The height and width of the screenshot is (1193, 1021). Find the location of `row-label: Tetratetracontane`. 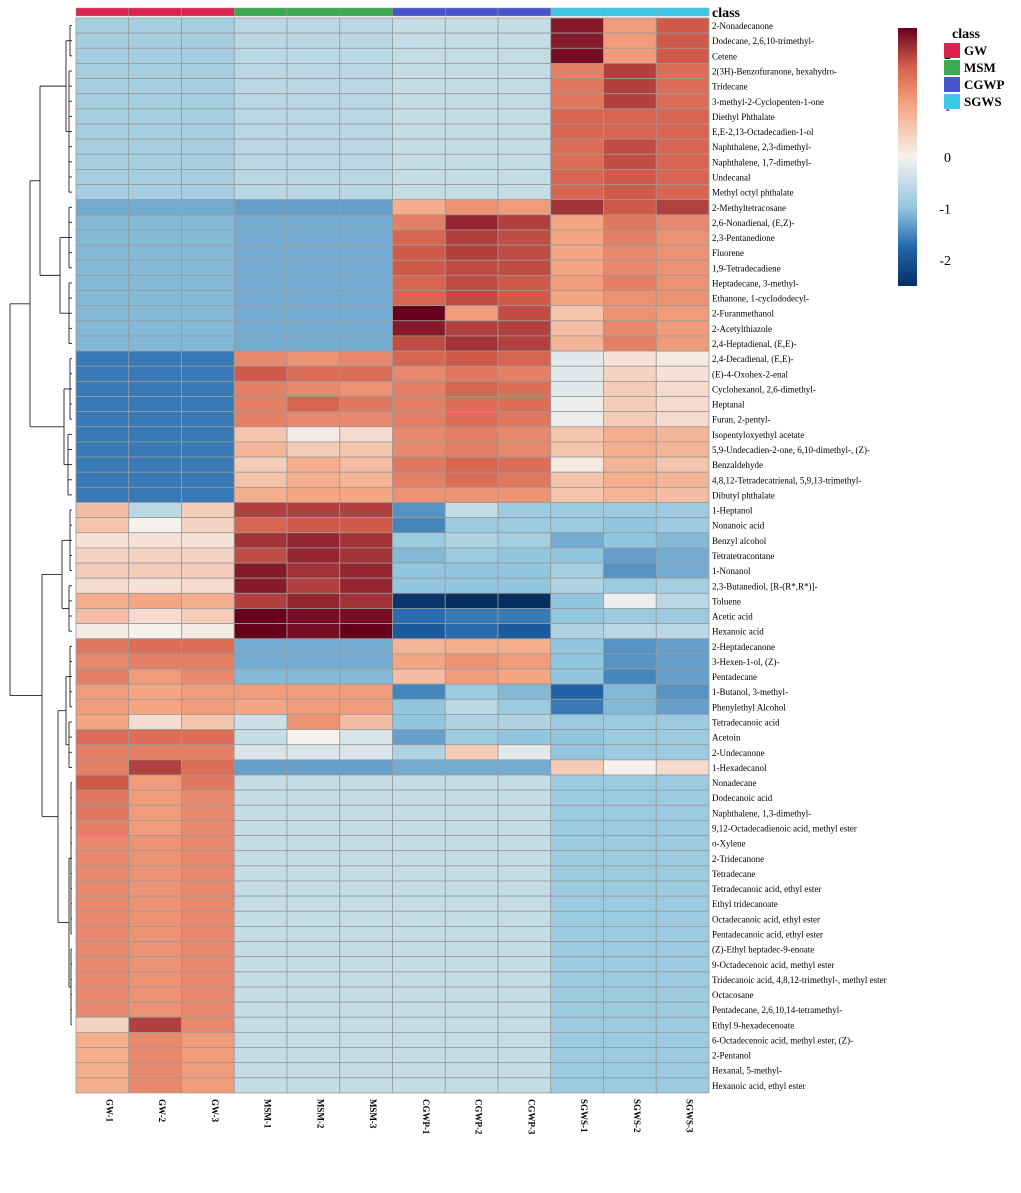

row-label: Tetratetracontane is located at coordinates (743, 556).